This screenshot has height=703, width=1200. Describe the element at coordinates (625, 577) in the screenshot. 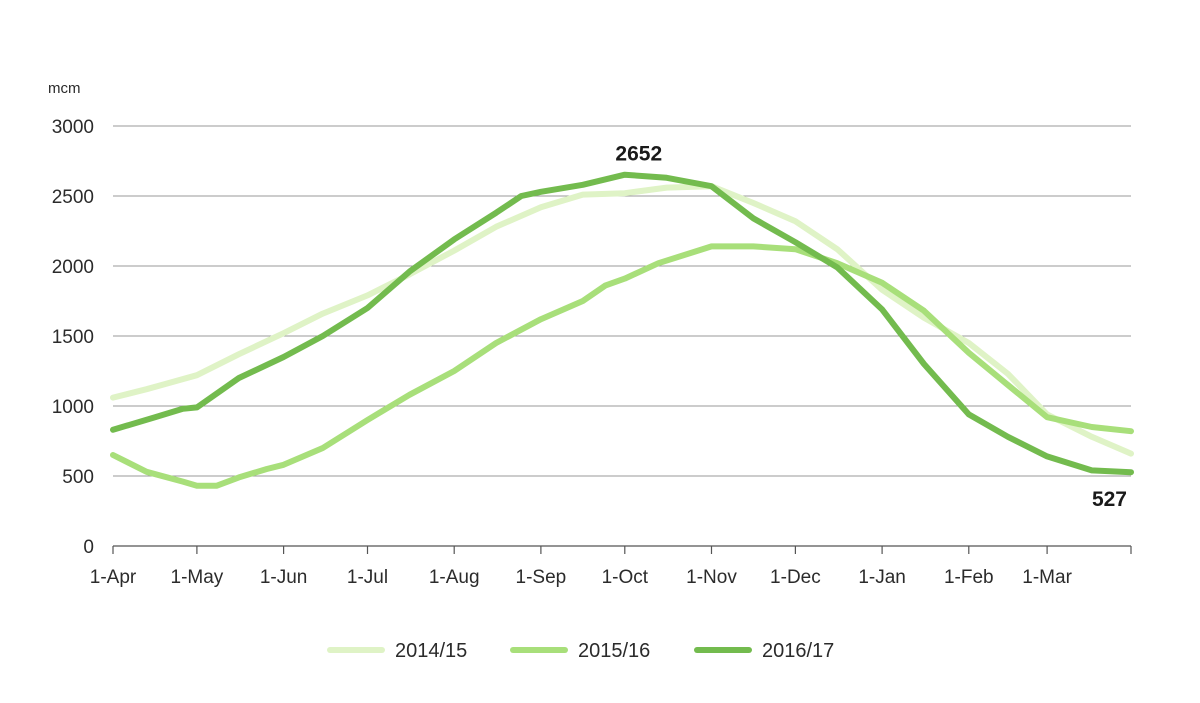

I see `x-tick-label: 1-Oct` at that location.